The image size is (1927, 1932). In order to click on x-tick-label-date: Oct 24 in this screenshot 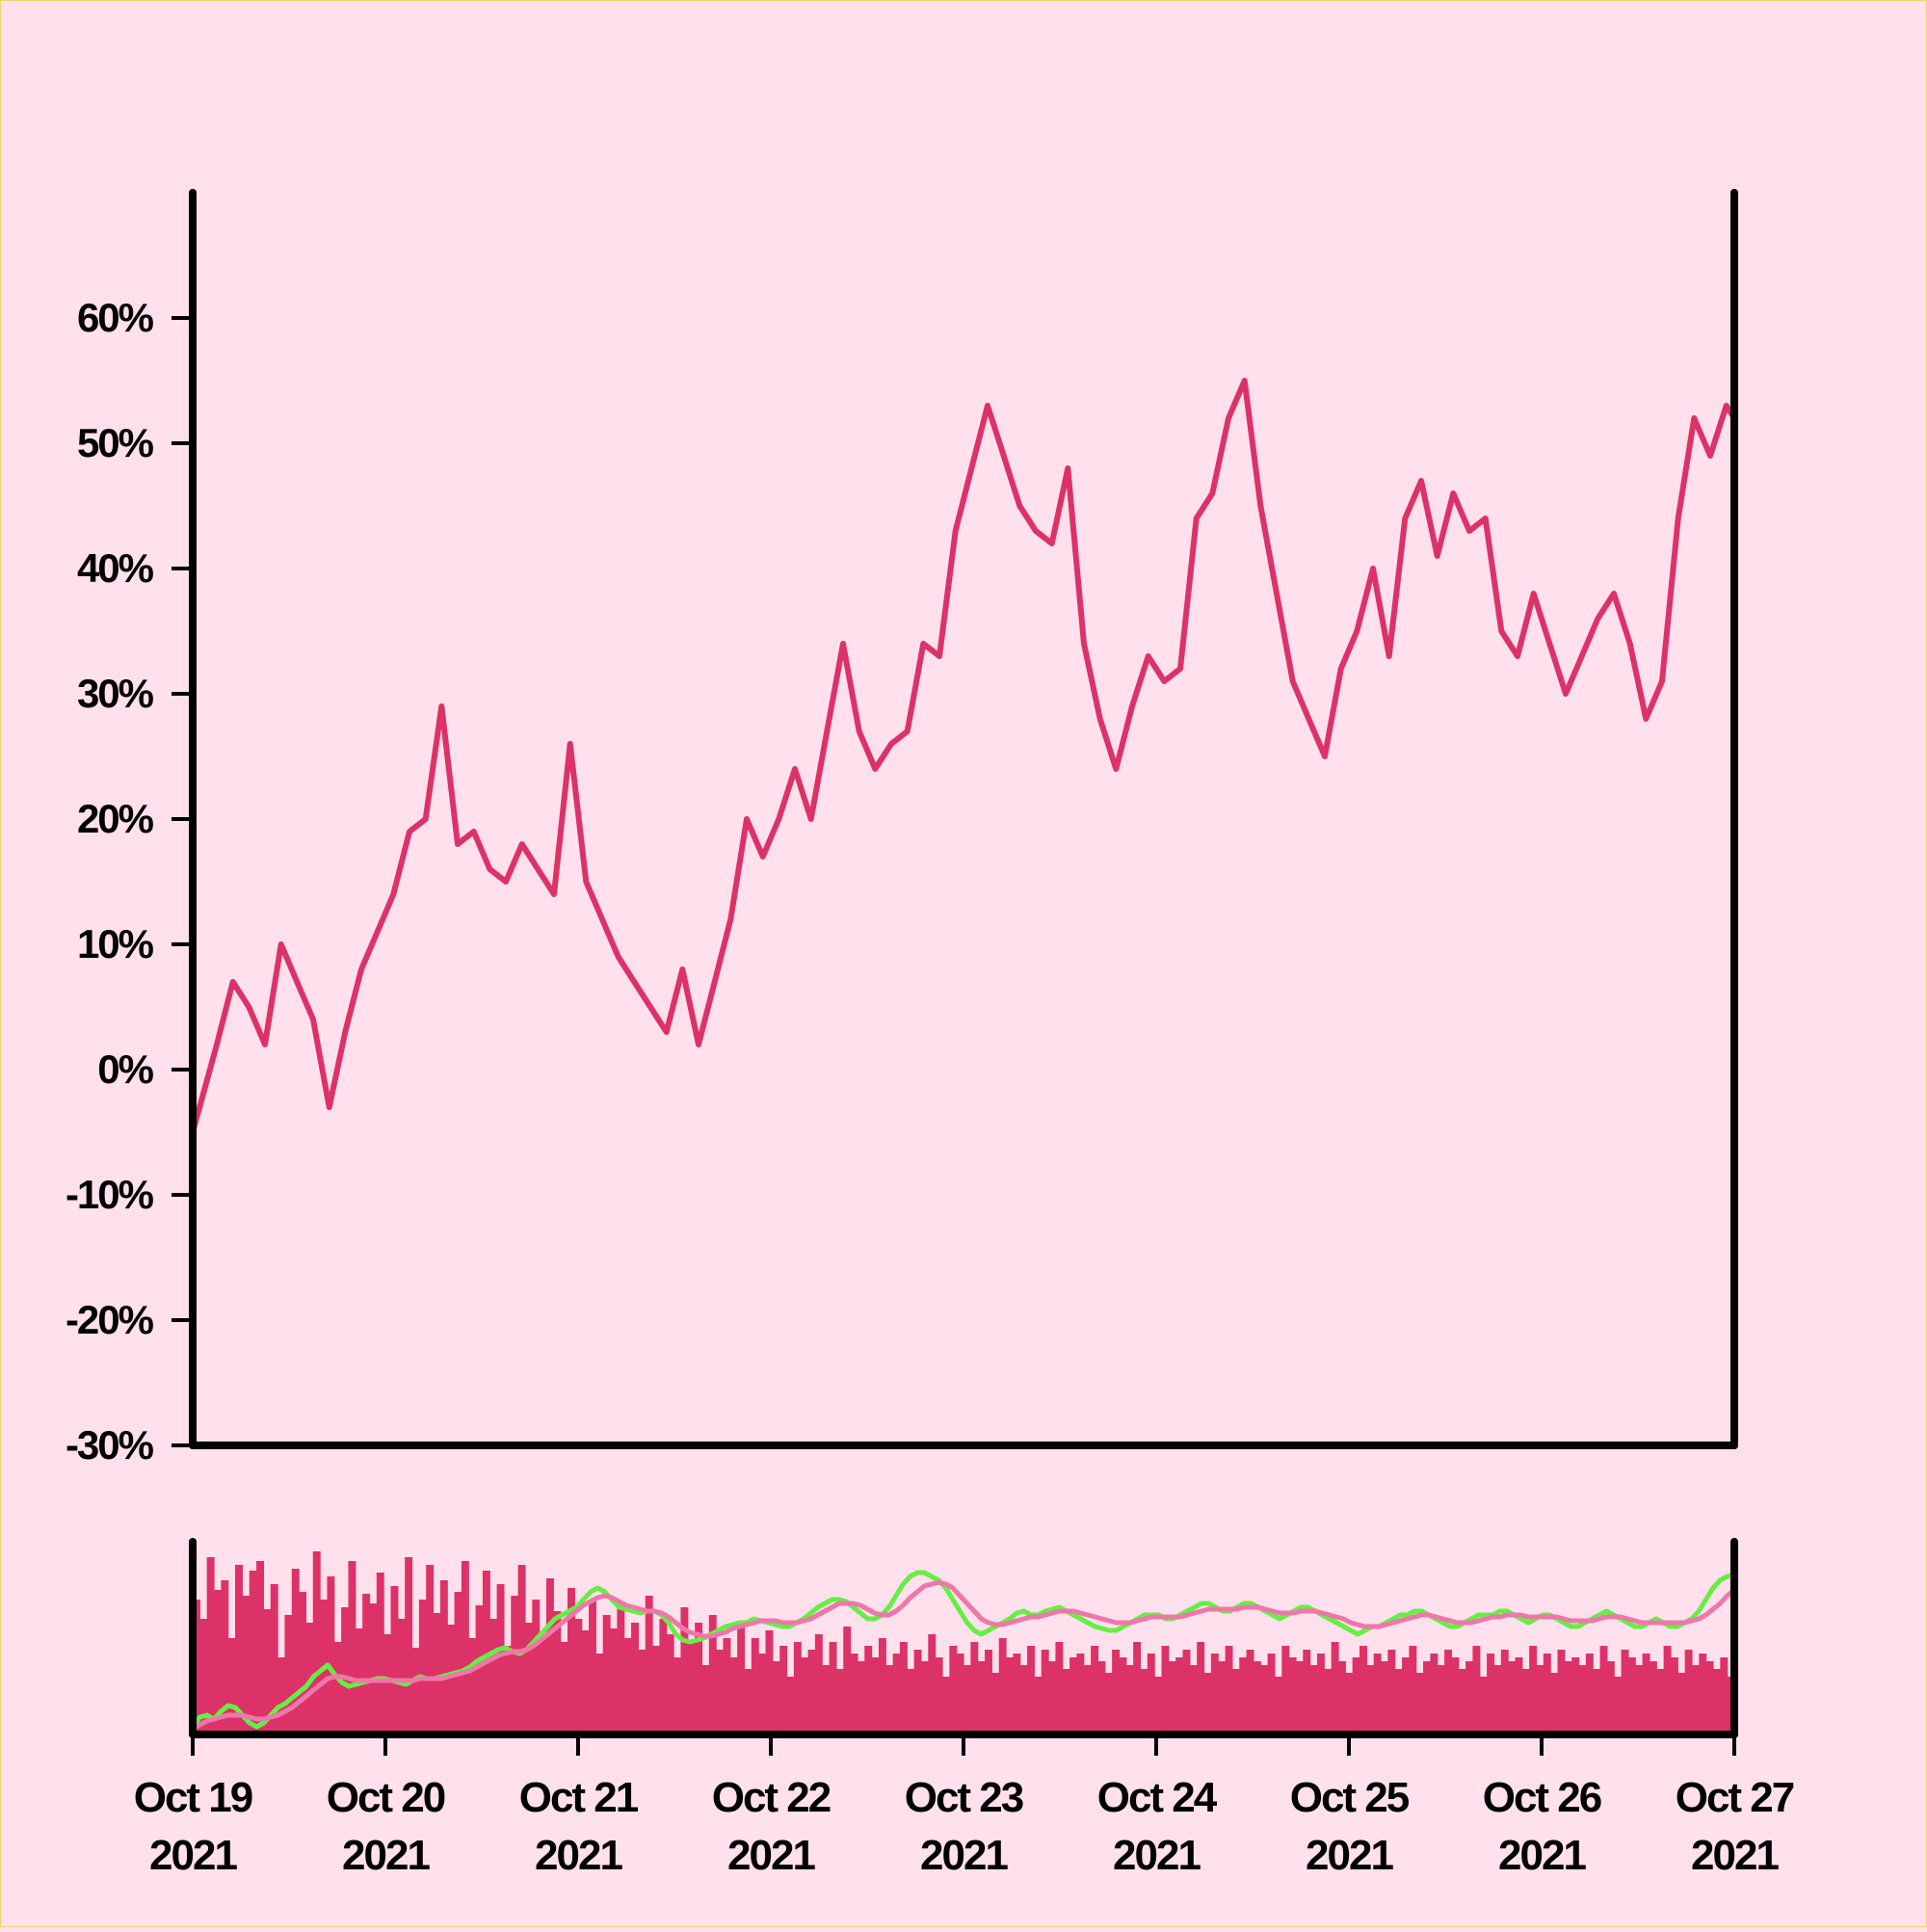, I will do `click(1157, 1797)`.